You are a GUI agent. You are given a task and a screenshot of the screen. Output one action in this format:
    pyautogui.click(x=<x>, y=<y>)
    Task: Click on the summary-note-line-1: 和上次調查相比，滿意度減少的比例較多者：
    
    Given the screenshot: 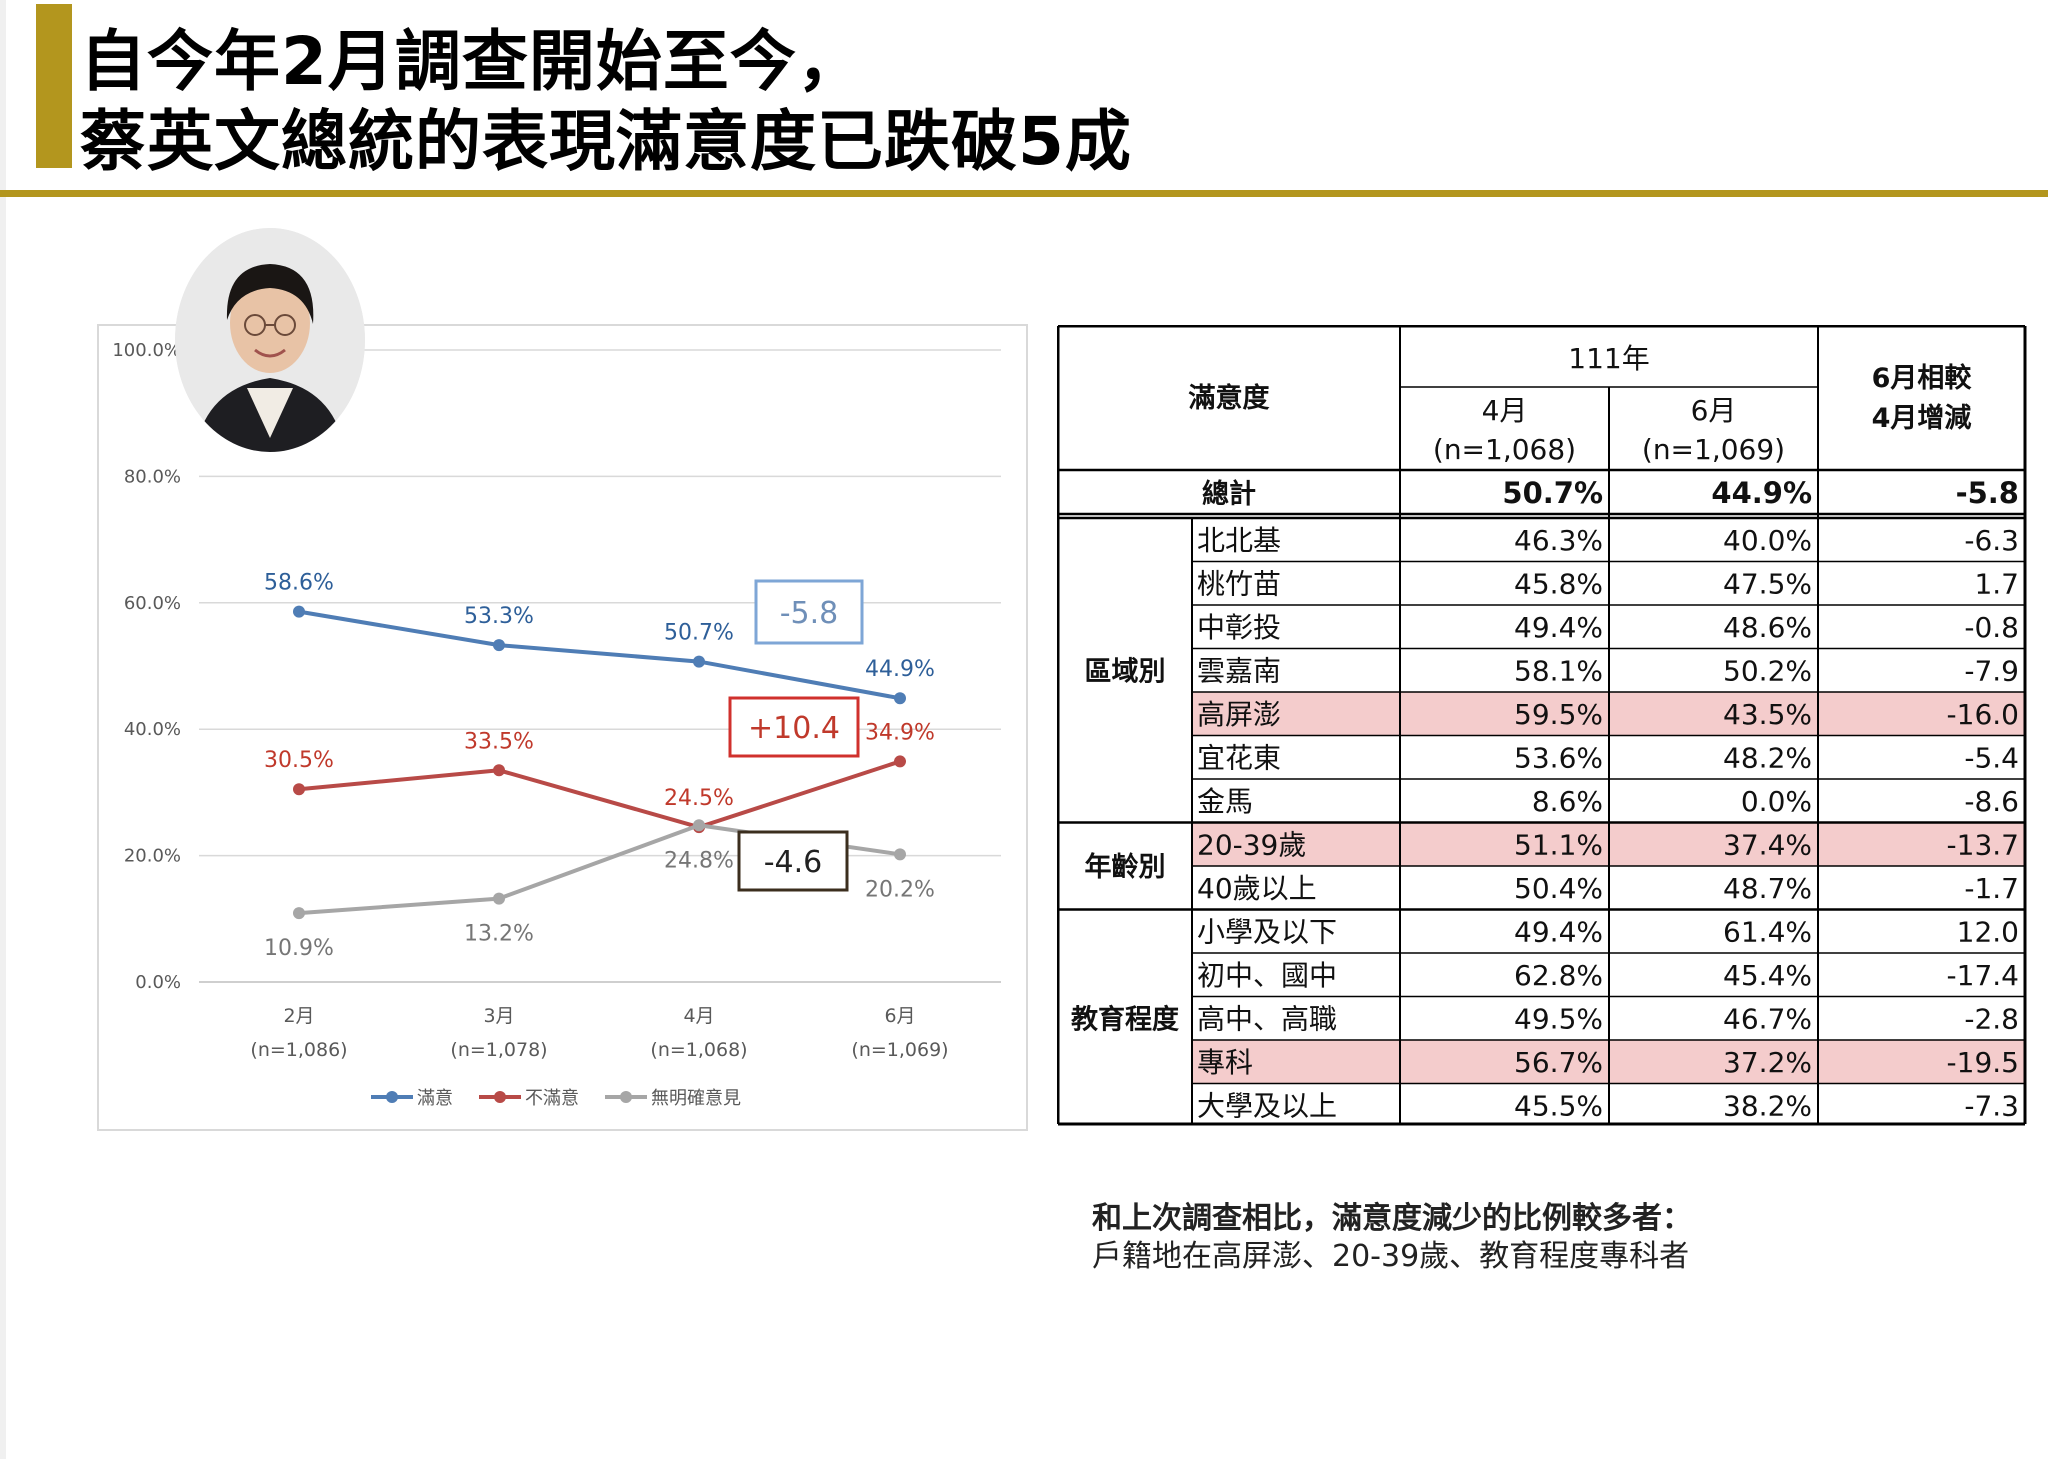 What is the action you would take?
    pyautogui.click(x=1392, y=1218)
    